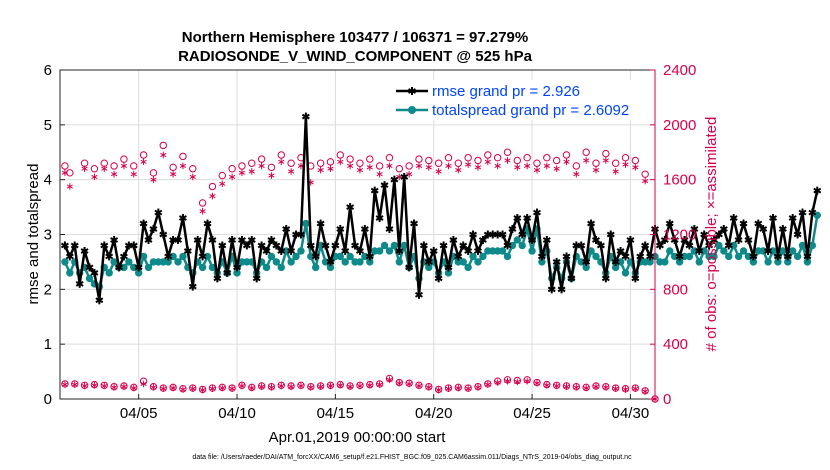 This screenshot has width=830, height=470. What do you see at coordinates (532, 413) in the screenshot?
I see `x-tick-label: 04/25` at bounding box center [532, 413].